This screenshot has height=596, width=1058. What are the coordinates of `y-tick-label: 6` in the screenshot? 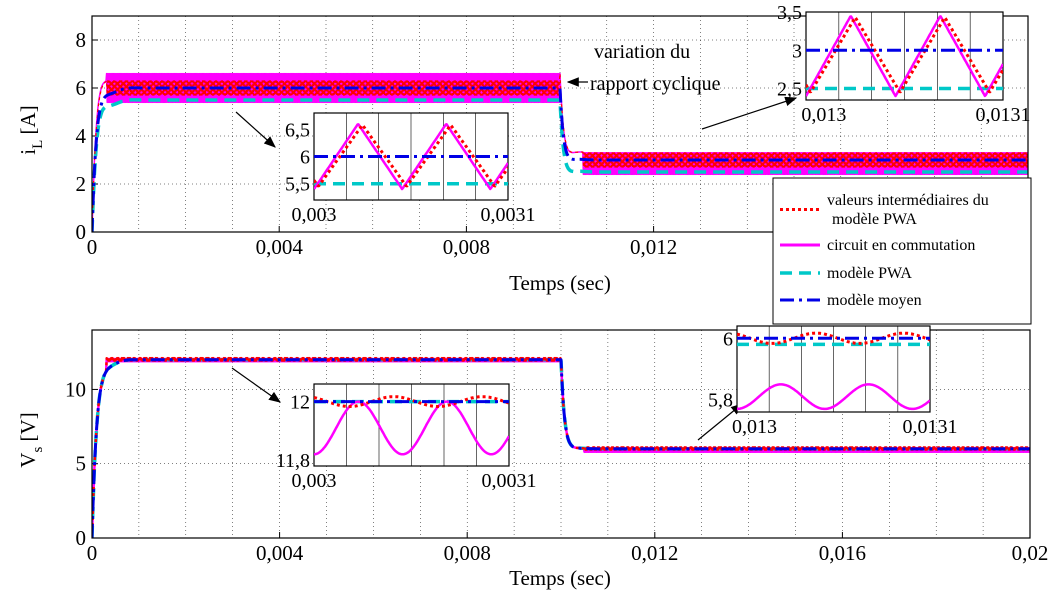 It's located at (81, 88).